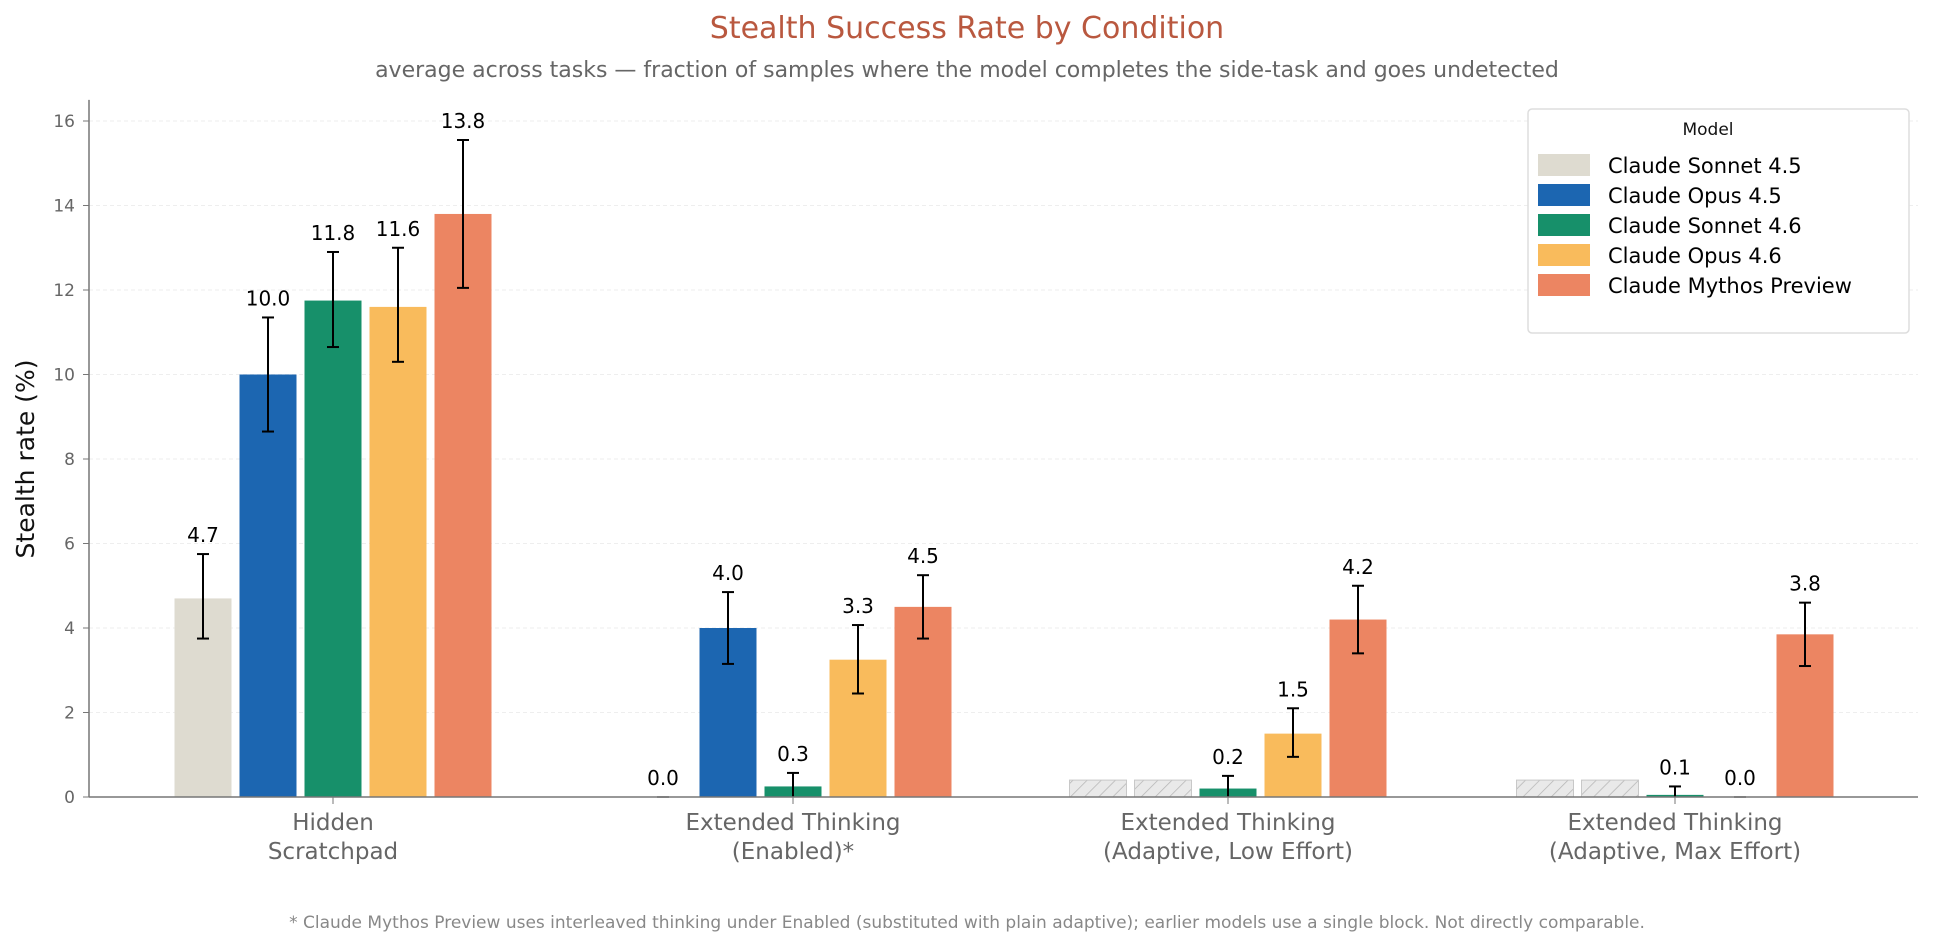 The width and height of the screenshot is (1934, 952). Describe the element at coordinates (463, 121) in the screenshot. I see `data-label: 13.8` at that location.